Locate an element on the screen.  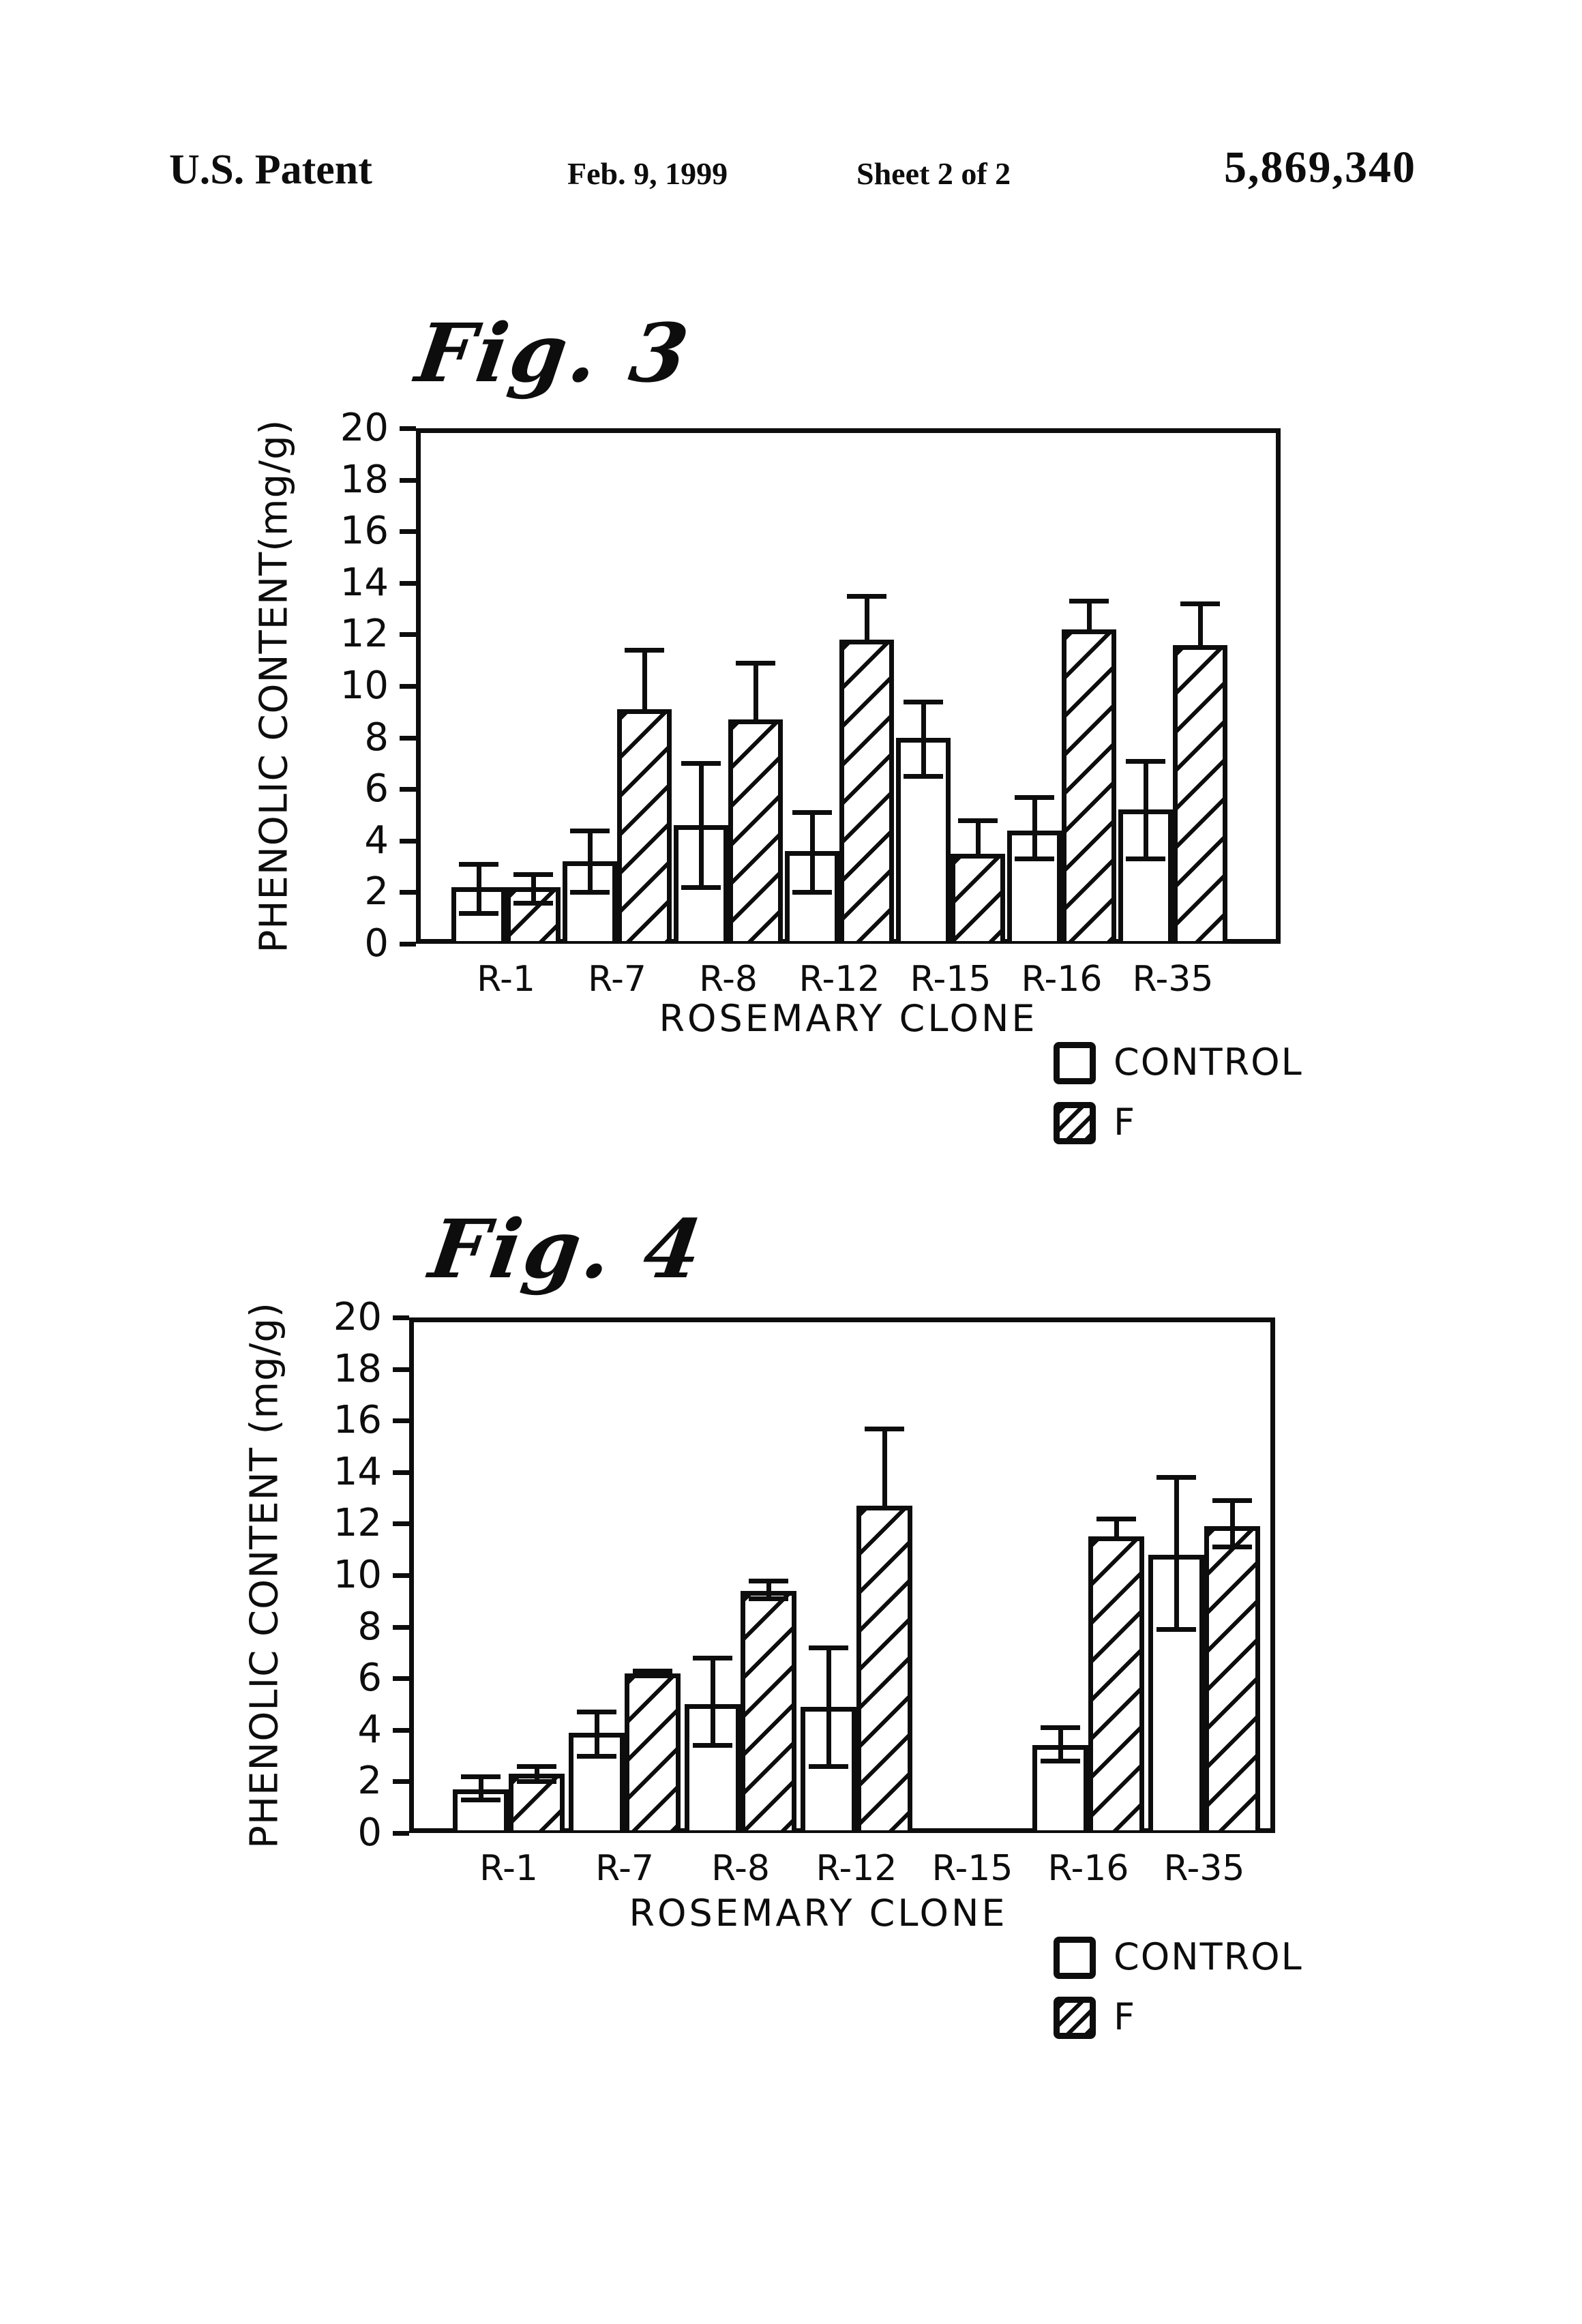
y-axis-tick-label: 8 is located at coordinates (376, 737).